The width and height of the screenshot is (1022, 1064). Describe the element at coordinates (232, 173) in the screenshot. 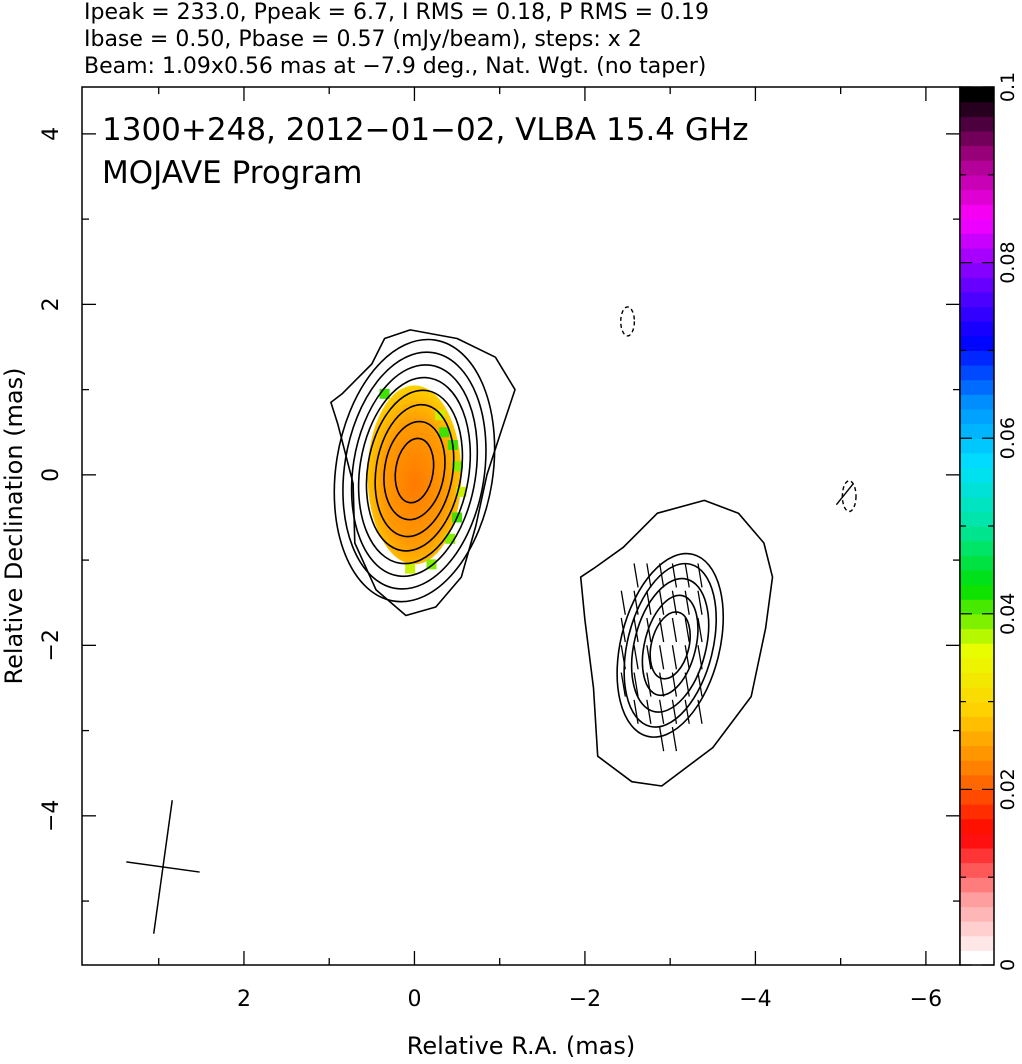

I see `plot-title-line-2: MOJAVE Program` at that location.